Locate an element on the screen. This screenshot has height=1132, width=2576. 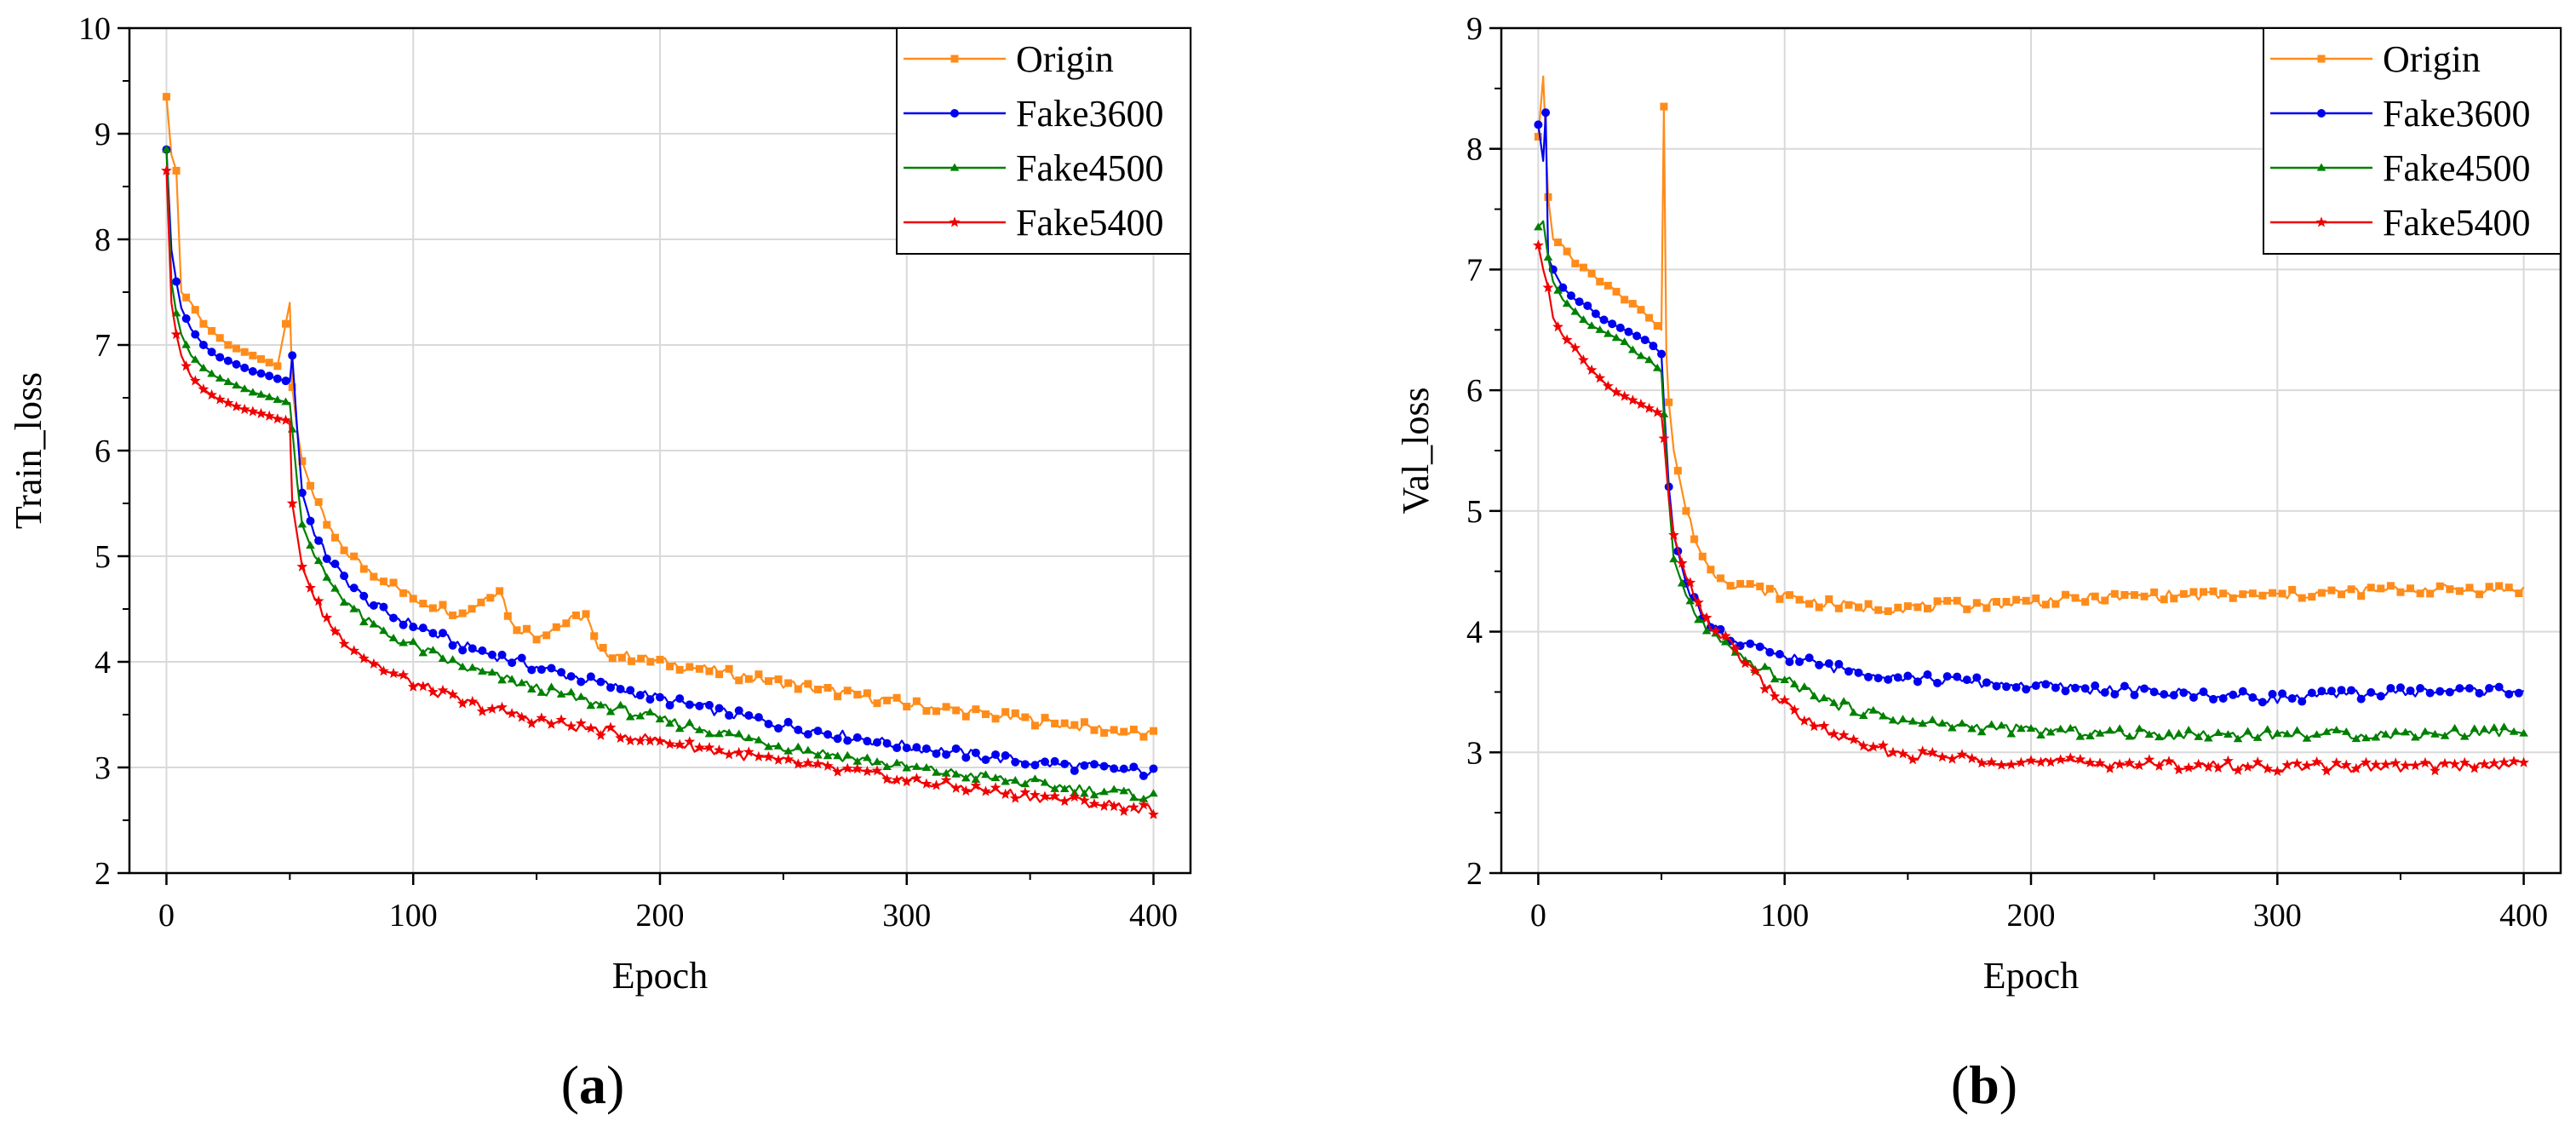
panel-label-b-letter: b is located at coordinates (1984, 1084).